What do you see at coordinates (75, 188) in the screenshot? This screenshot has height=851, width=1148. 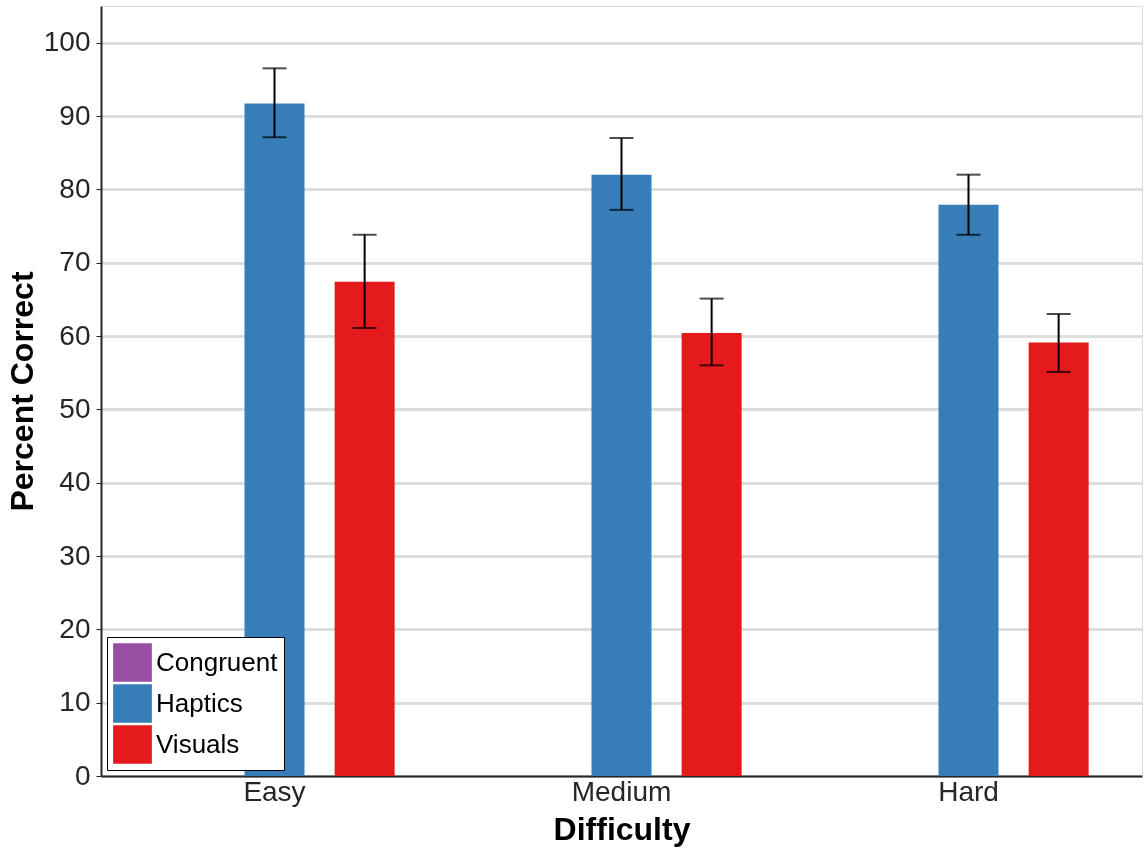 I see `y-tick-label: 80` at bounding box center [75, 188].